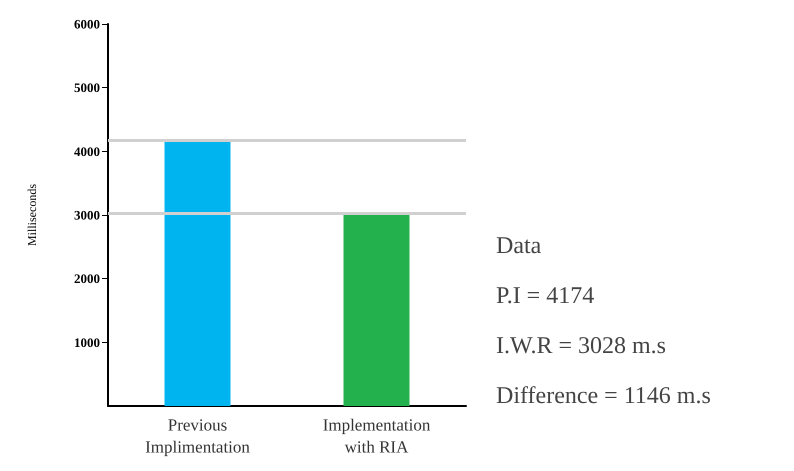  I want to click on y-tick-label: 4000, so click(87, 151).